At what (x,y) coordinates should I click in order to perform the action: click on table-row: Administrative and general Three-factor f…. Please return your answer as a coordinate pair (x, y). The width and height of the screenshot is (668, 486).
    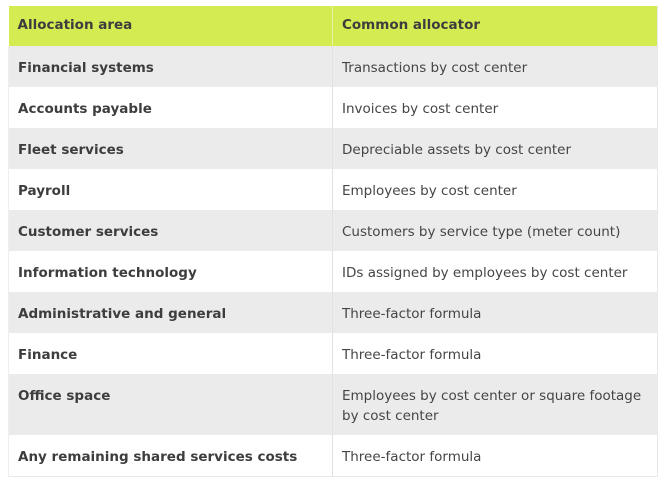
    Looking at the image, I should click on (333, 312).